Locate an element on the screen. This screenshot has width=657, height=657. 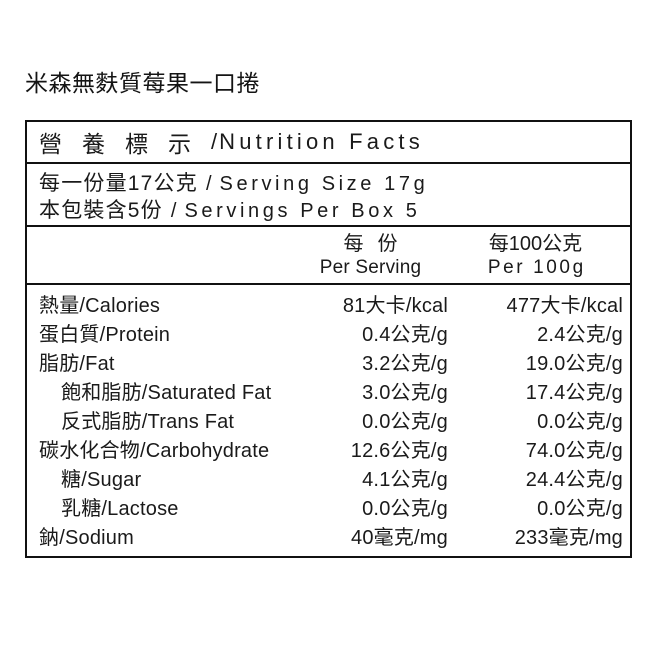
nutrient-value-per-serving: 3.0公克/g is located at coordinates (405, 393).